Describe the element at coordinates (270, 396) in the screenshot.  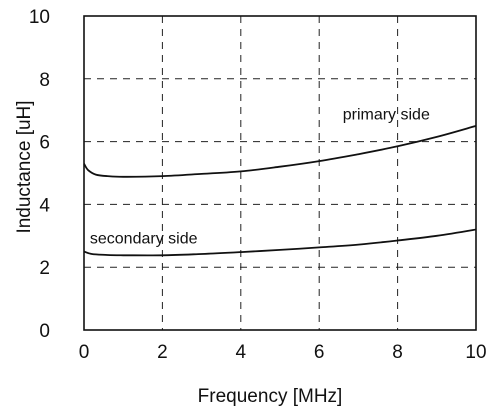
I see `x-axis-title: Frequency [MHz]` at that location.